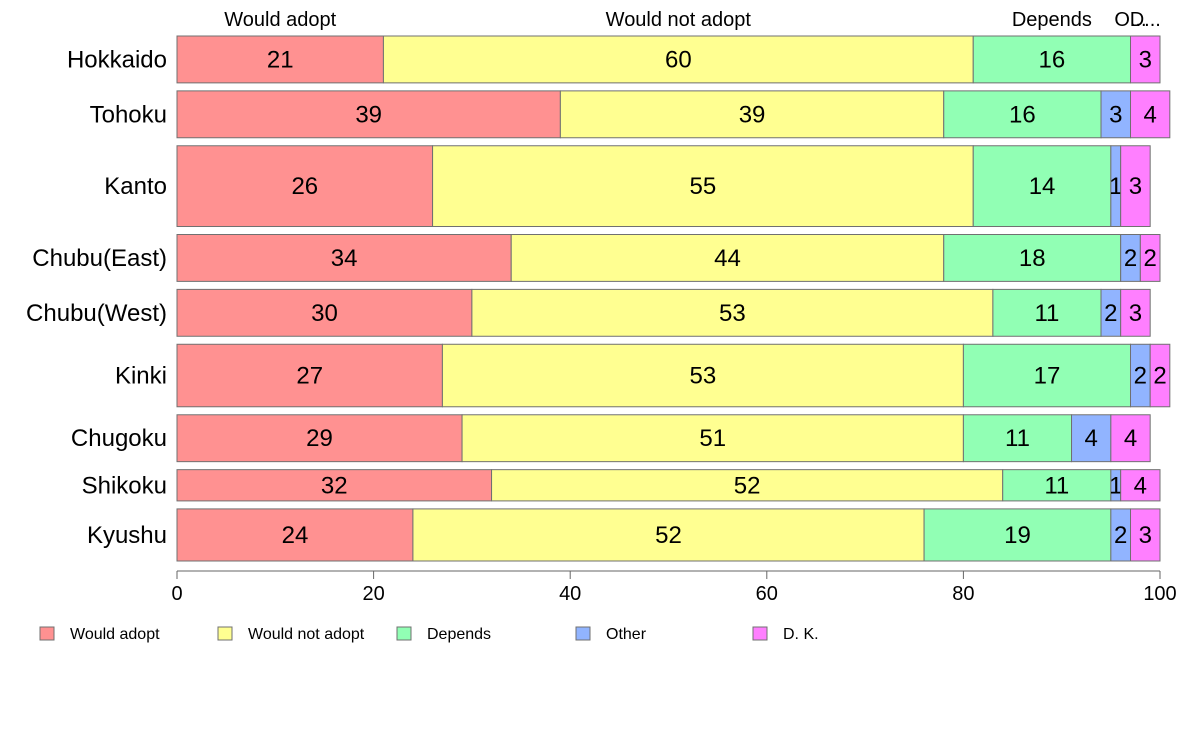 The image size is (1188, 736). Describe the element at coordinates (373, 594) in the screenshot. I see `x-tick-label: 20` at that location.